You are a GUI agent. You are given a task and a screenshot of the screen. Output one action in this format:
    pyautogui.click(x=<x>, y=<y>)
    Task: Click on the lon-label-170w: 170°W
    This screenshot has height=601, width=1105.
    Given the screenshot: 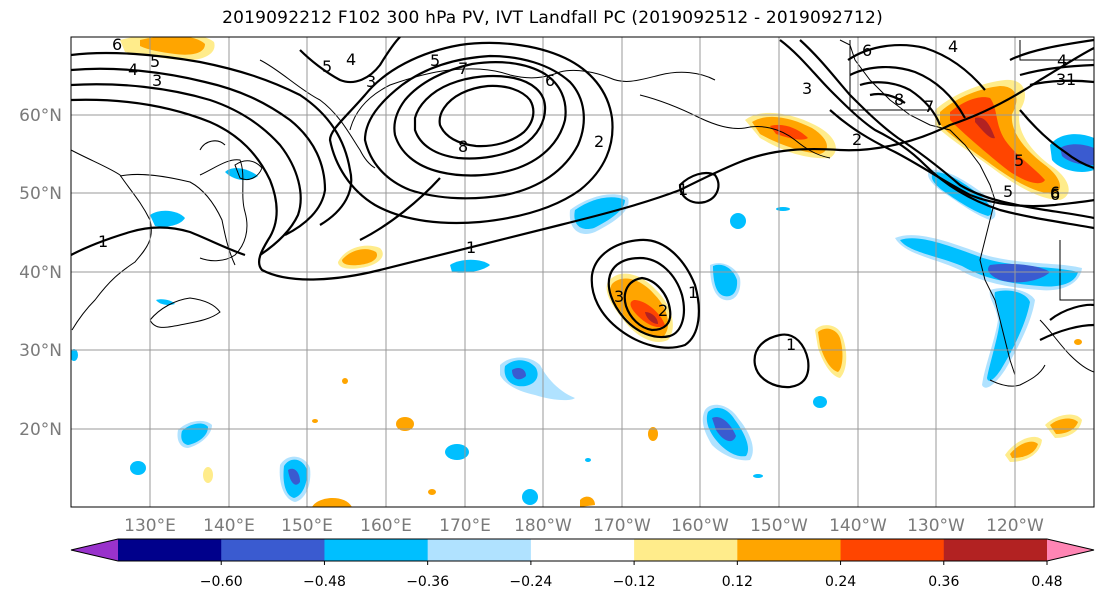 What is the action you would take?
    pyautogui.click(x=622, y=526)
    